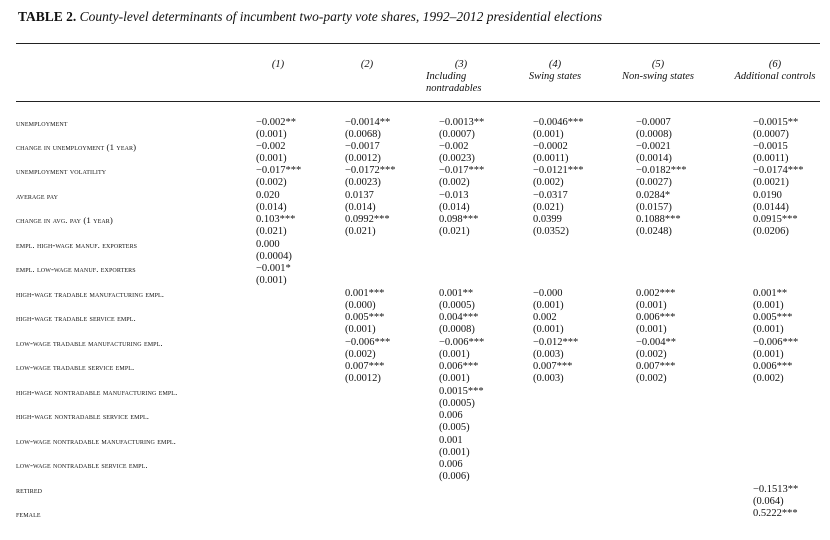 The width and height of the screenshot is (830, 540). What do you see at coordinates (365, 317) in the screenshot?
I see `coefficient: 0.005***` at bounding box center [365, 317].